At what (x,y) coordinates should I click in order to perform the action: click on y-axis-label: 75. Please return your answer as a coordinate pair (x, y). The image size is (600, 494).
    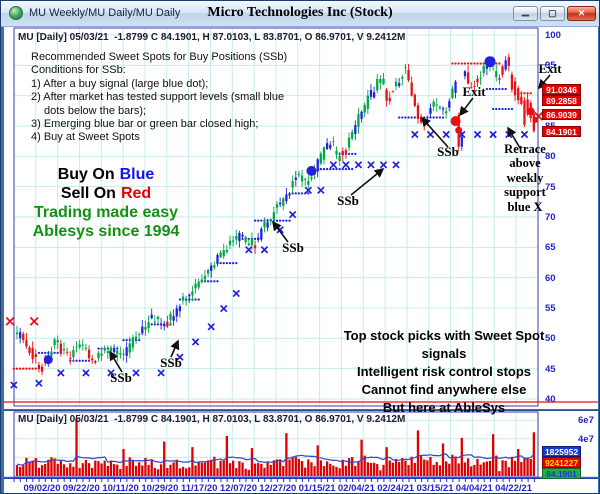
    Looking at the image, I should click on (550, 187).